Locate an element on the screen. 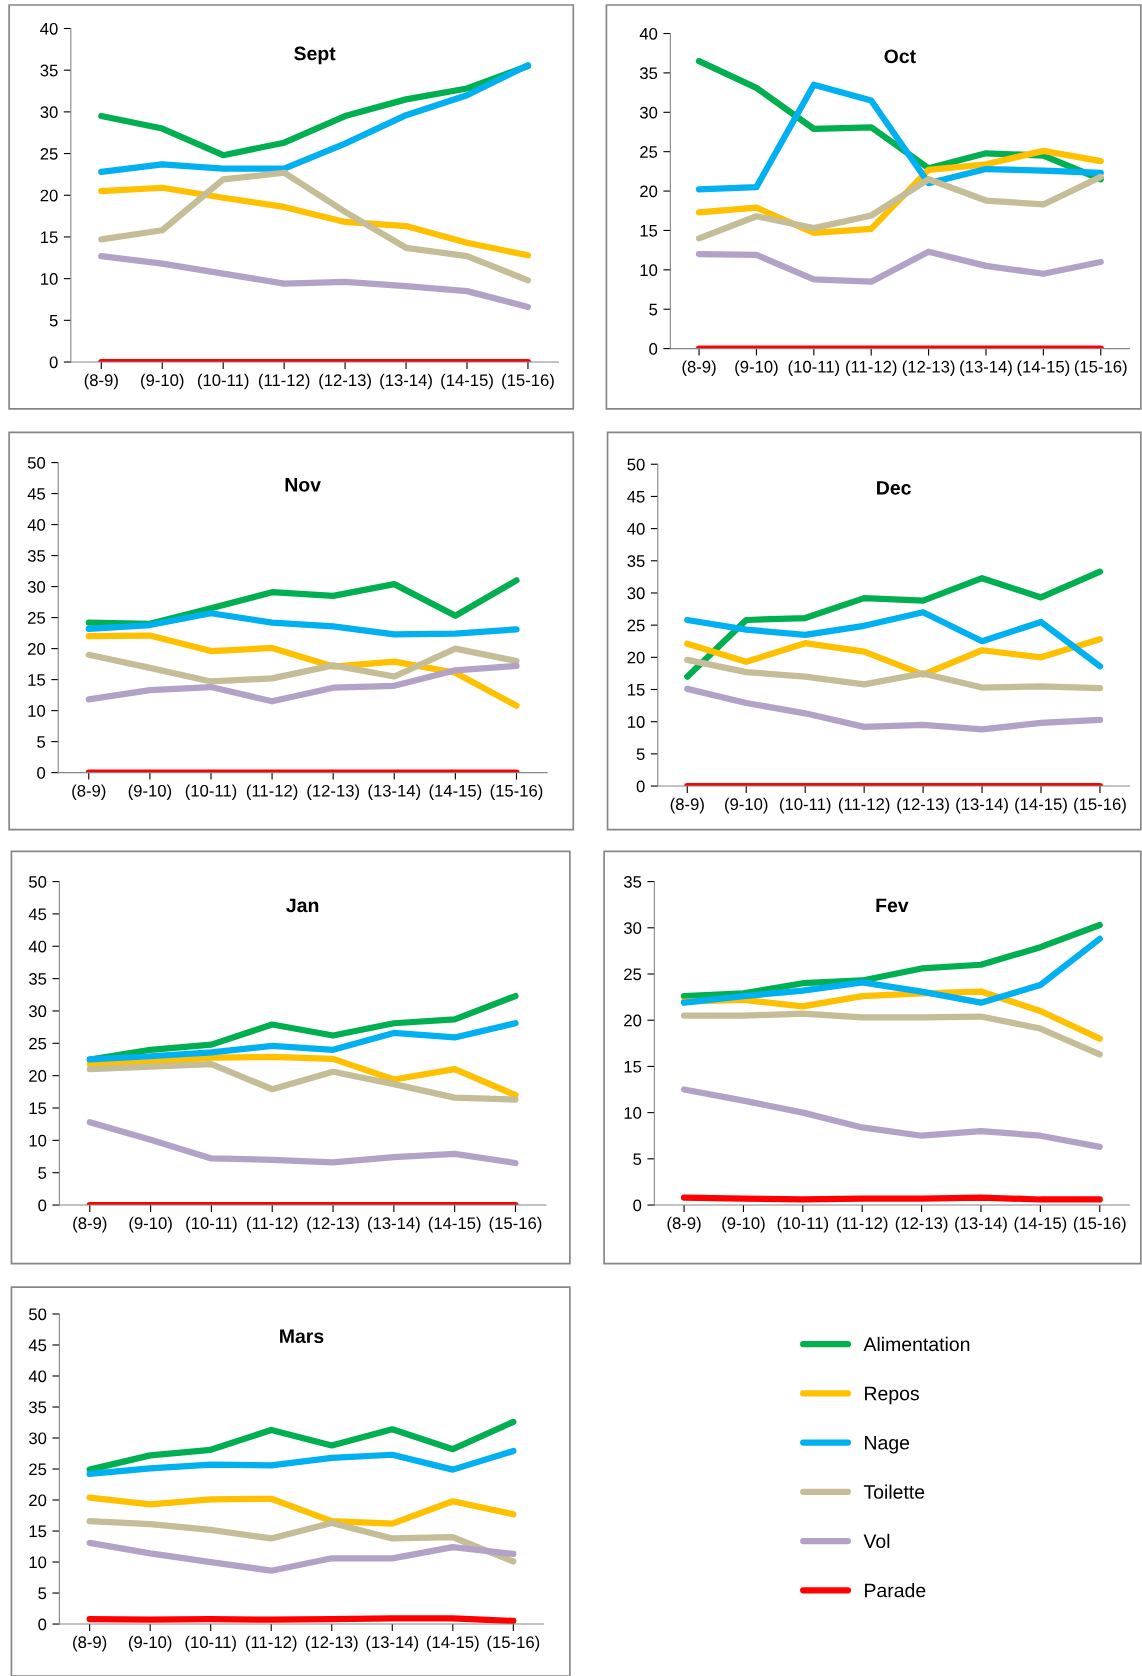 This screenshot has width=1142, height=1676. text: Dec is located at coordinates (894, 488).